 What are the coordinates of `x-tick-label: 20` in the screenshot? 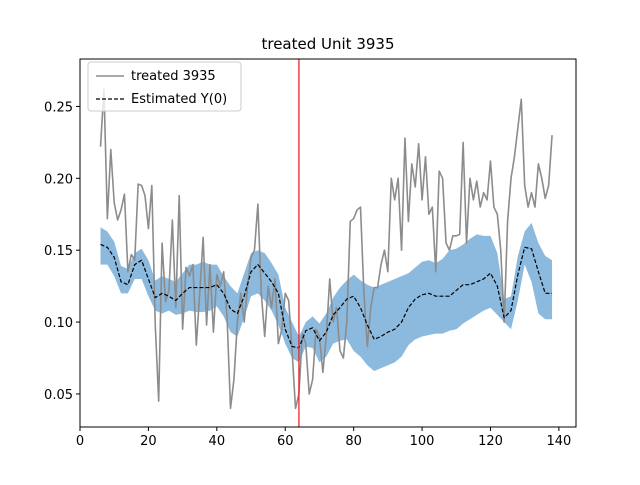 It's located at (148, 441).